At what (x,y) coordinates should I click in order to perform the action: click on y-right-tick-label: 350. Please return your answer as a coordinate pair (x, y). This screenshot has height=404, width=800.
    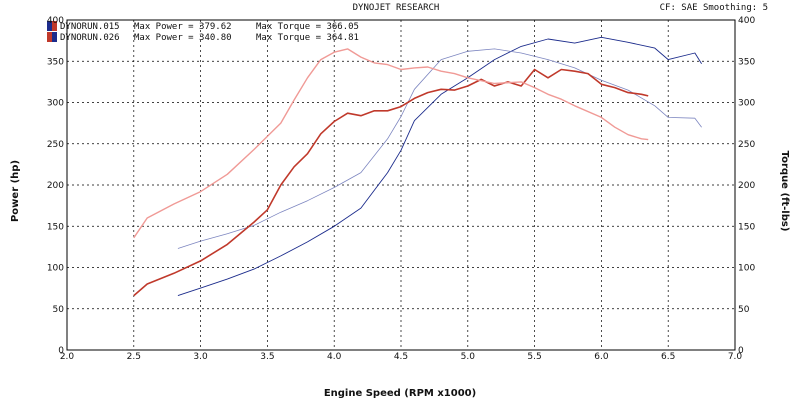
    Looking at the image, I should click on (746, 62).